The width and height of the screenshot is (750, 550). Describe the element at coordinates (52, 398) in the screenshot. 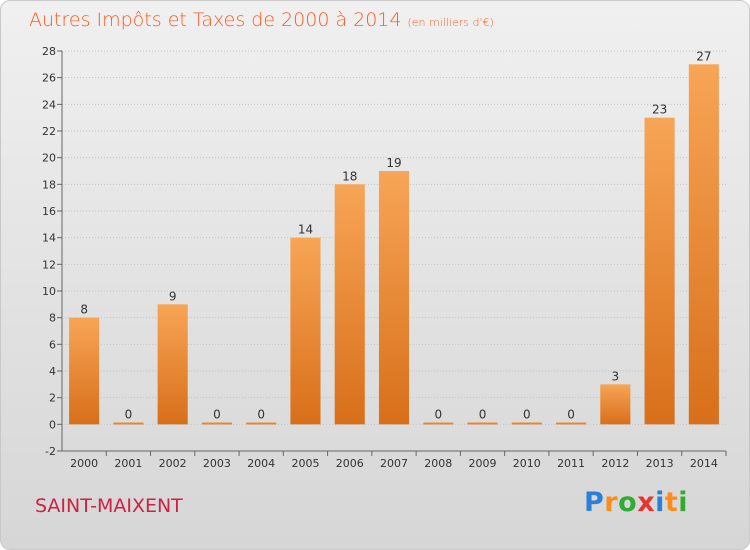

I see `y-tick-label: 2` at that location.